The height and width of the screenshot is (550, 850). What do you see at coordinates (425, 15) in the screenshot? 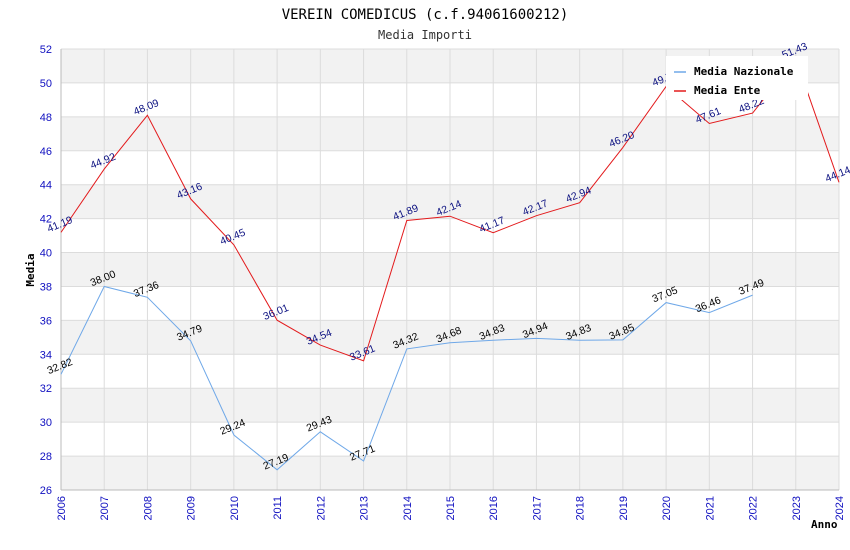
I see `chart-title: VEREIN COMEDICUS (c.f.94061600212)` at bounding box center [425, 15].